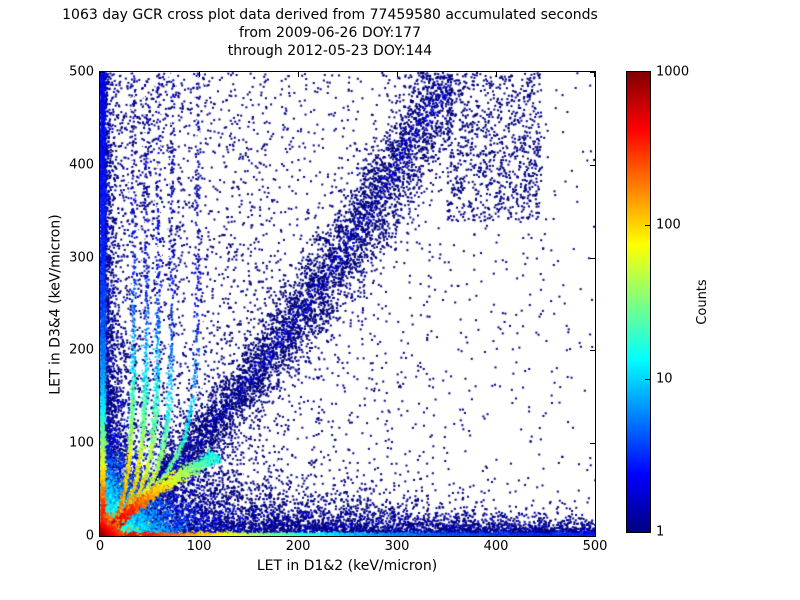 This screenshot has height=600, width=800. I want to click on x-tick-label: 500, so click(595, 546).